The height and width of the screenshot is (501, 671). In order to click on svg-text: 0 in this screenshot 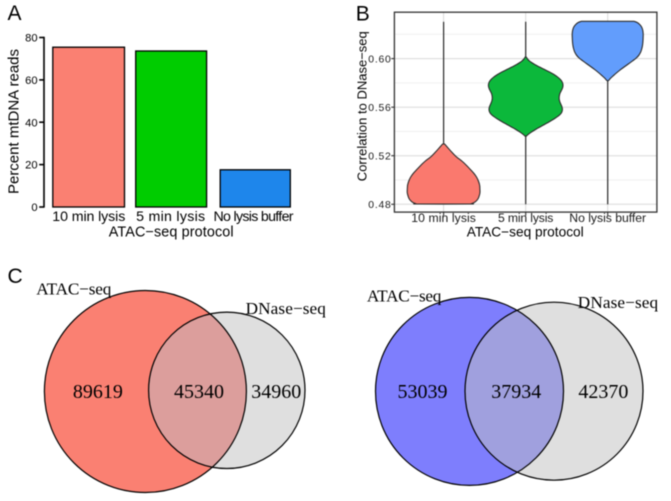, I will do `click(34, 208)`.